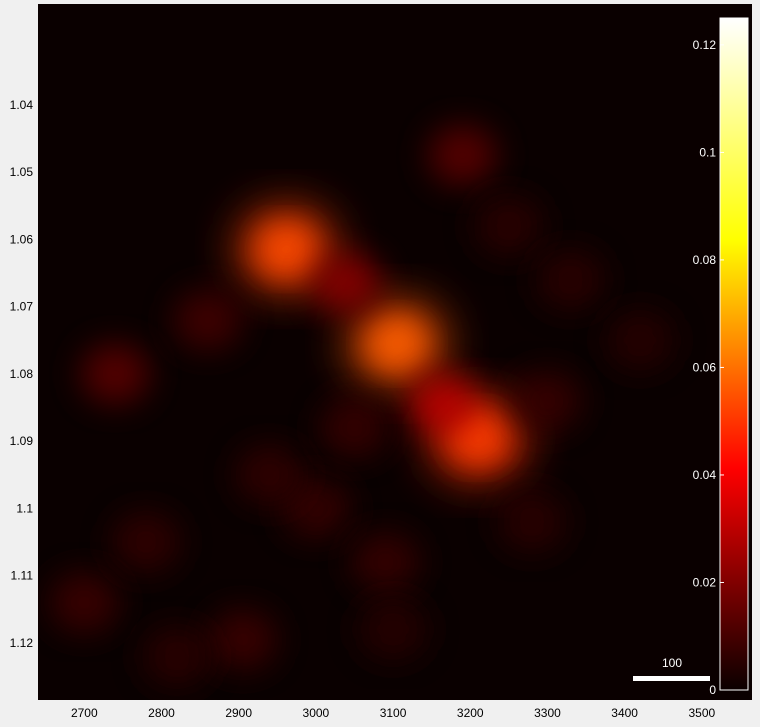 The image size is (760, 727). I want to click on y-tick-label: 1.04, so click(22, 105).